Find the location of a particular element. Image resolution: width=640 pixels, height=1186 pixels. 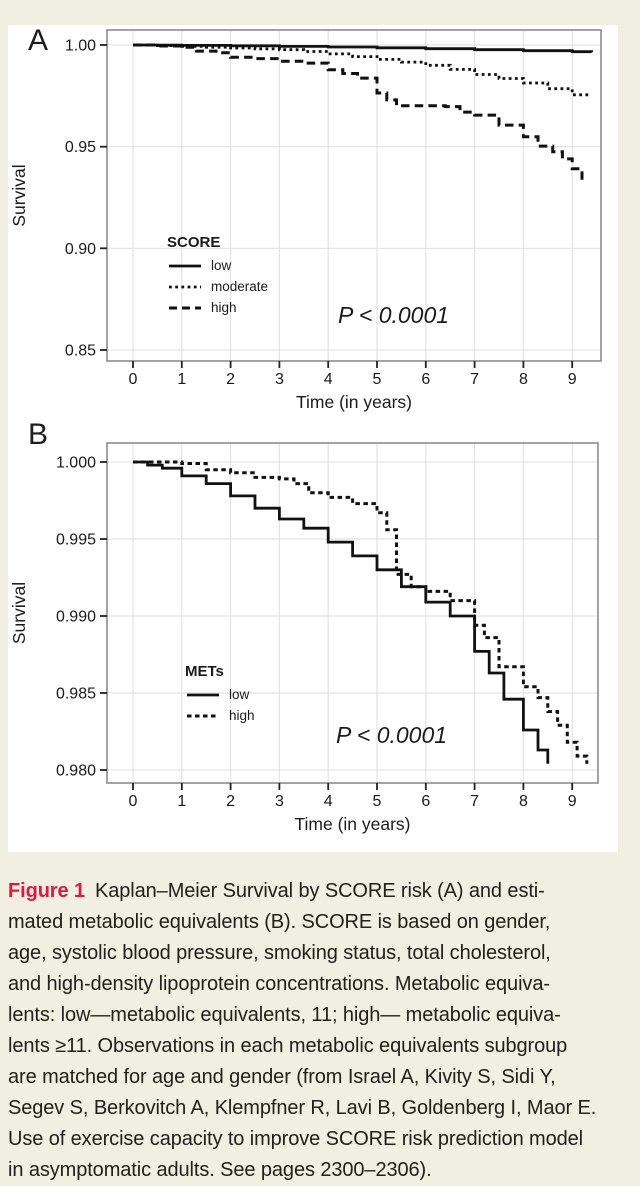

shortdash-line-sample-icon is located at coordinates (203, 715).